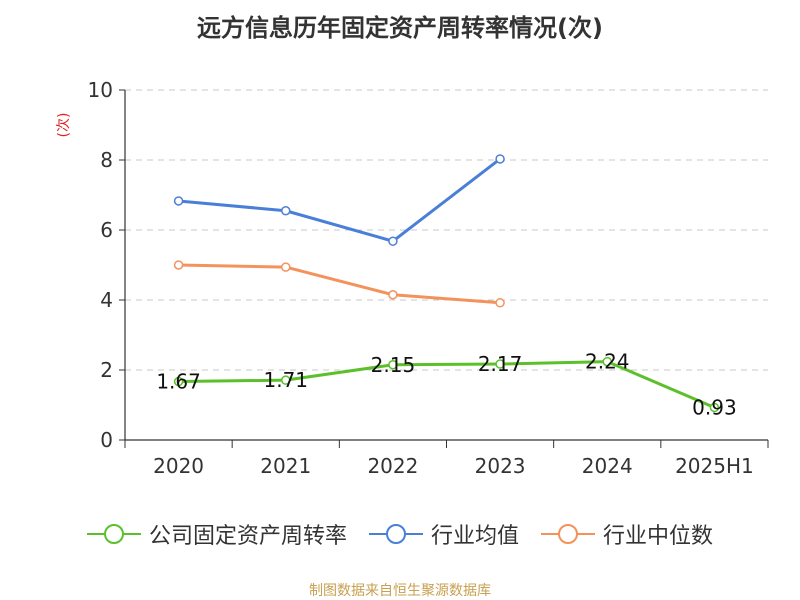 This screenshot has width=800, height=600. I want to click on y-tick-label: 2, so click(106, 370).